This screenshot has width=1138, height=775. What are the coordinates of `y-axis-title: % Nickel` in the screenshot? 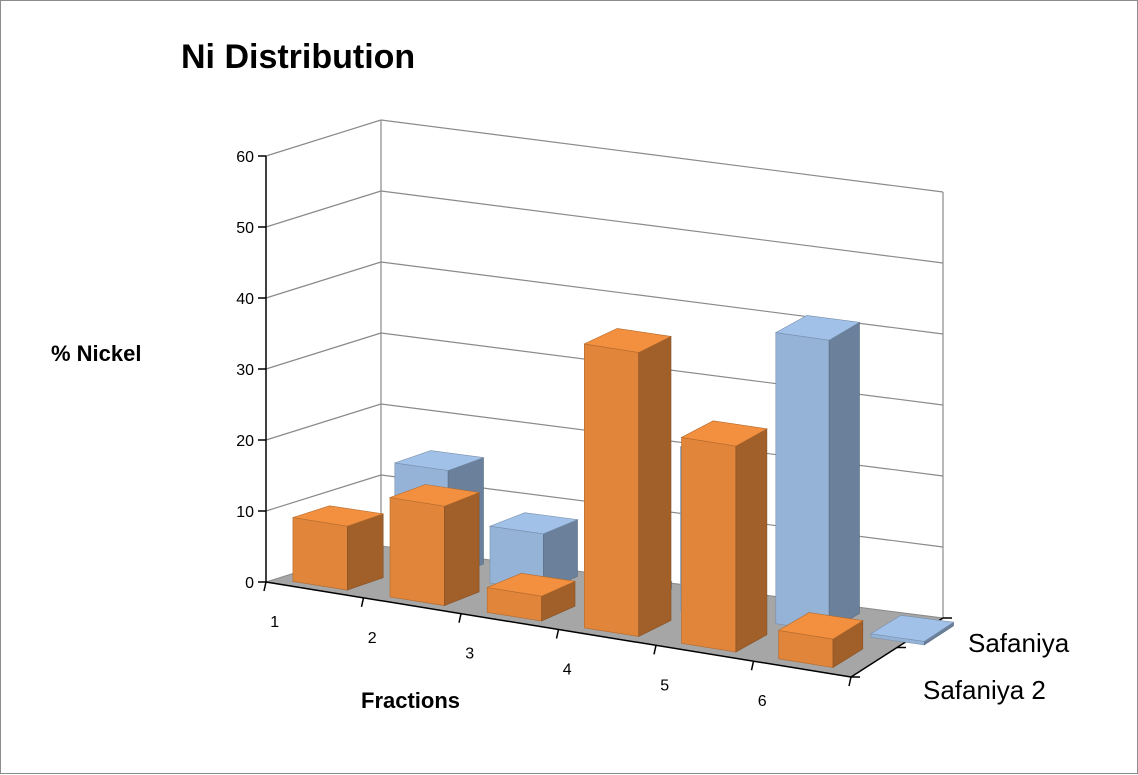 It's located at (96, 353).